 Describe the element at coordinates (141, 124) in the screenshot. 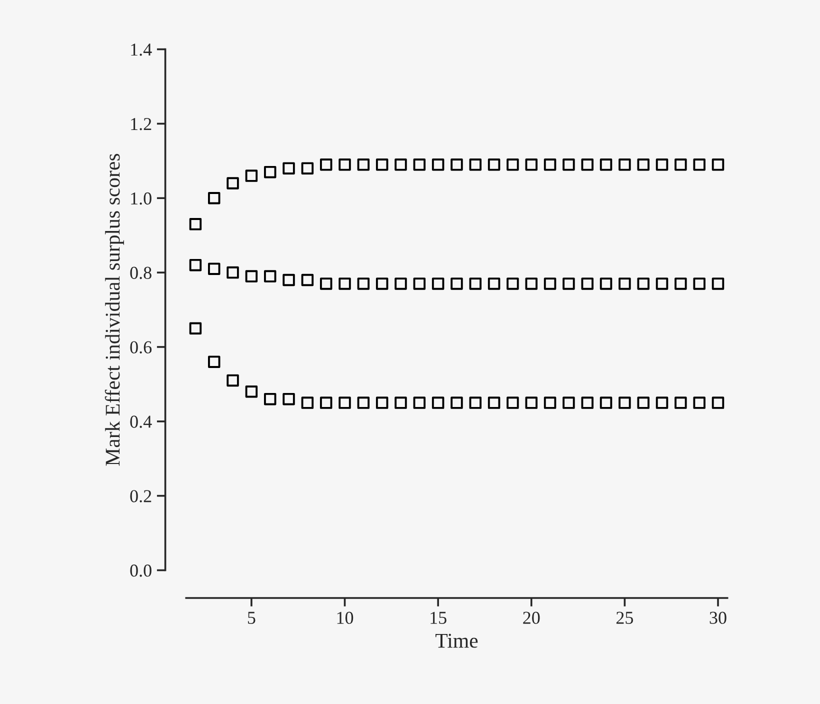

I see `y-tick-label: 1.2` at that location.